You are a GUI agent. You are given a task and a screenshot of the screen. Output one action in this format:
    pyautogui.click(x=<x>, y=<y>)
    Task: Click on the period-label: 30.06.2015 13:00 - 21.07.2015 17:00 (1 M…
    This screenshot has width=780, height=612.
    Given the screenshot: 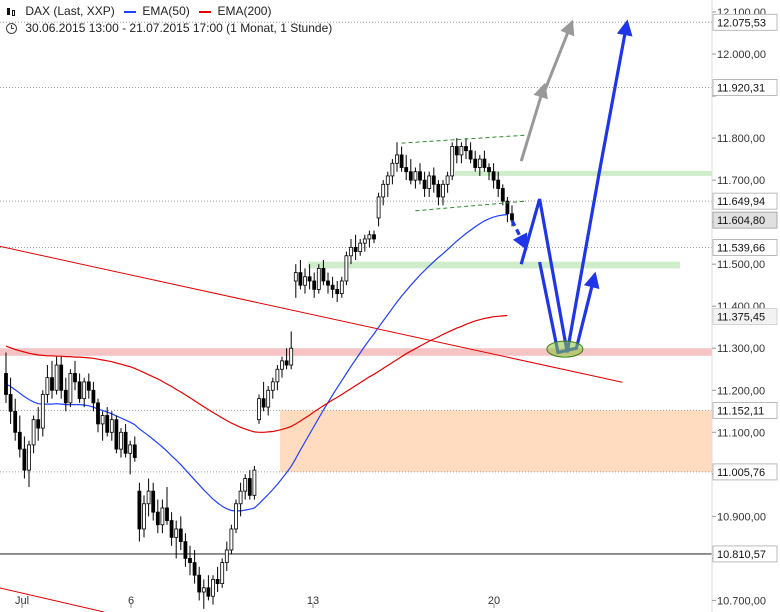 What is the action you would take?
    pyautogui.click(x=179, y=28)
    